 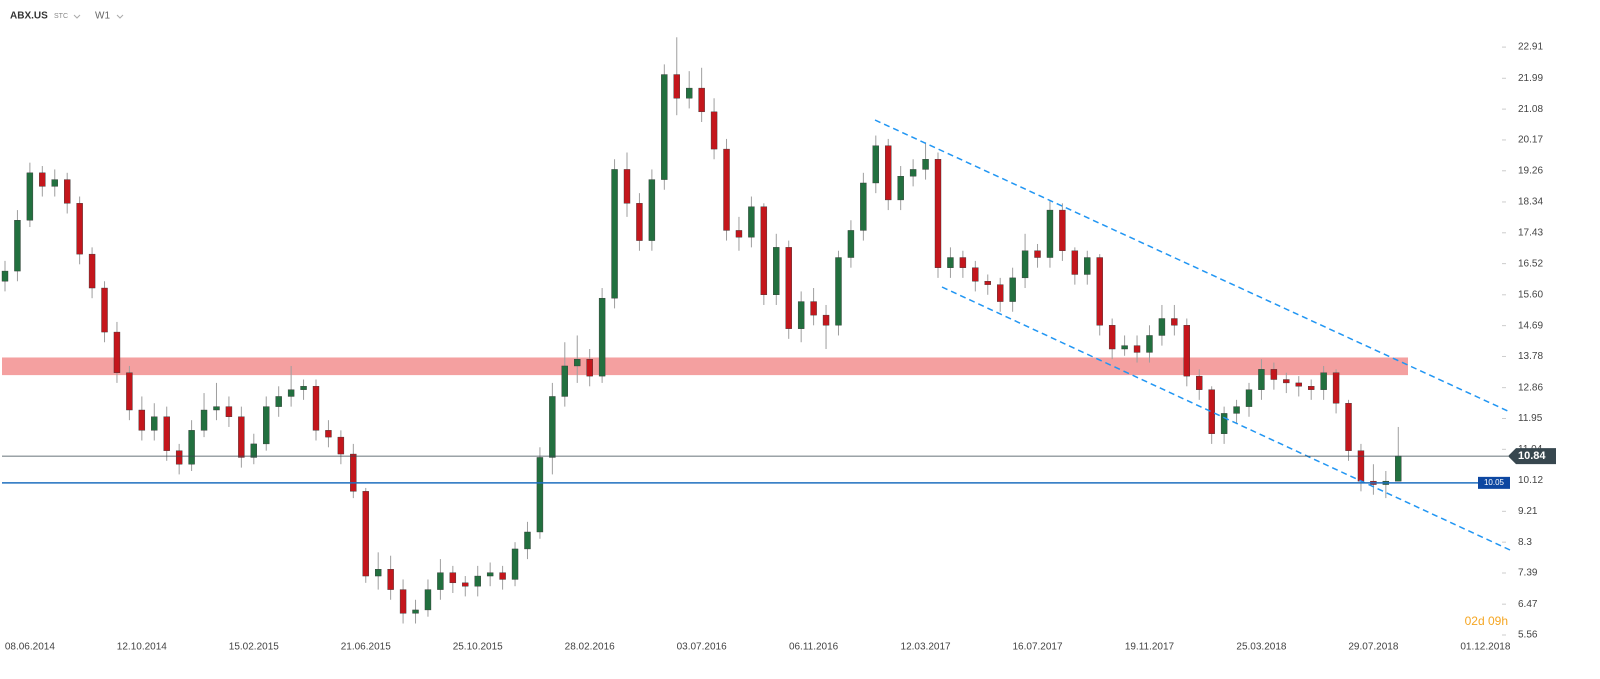 I want to click on y-tick-label: 13.78, so click(x=1530, y=356).